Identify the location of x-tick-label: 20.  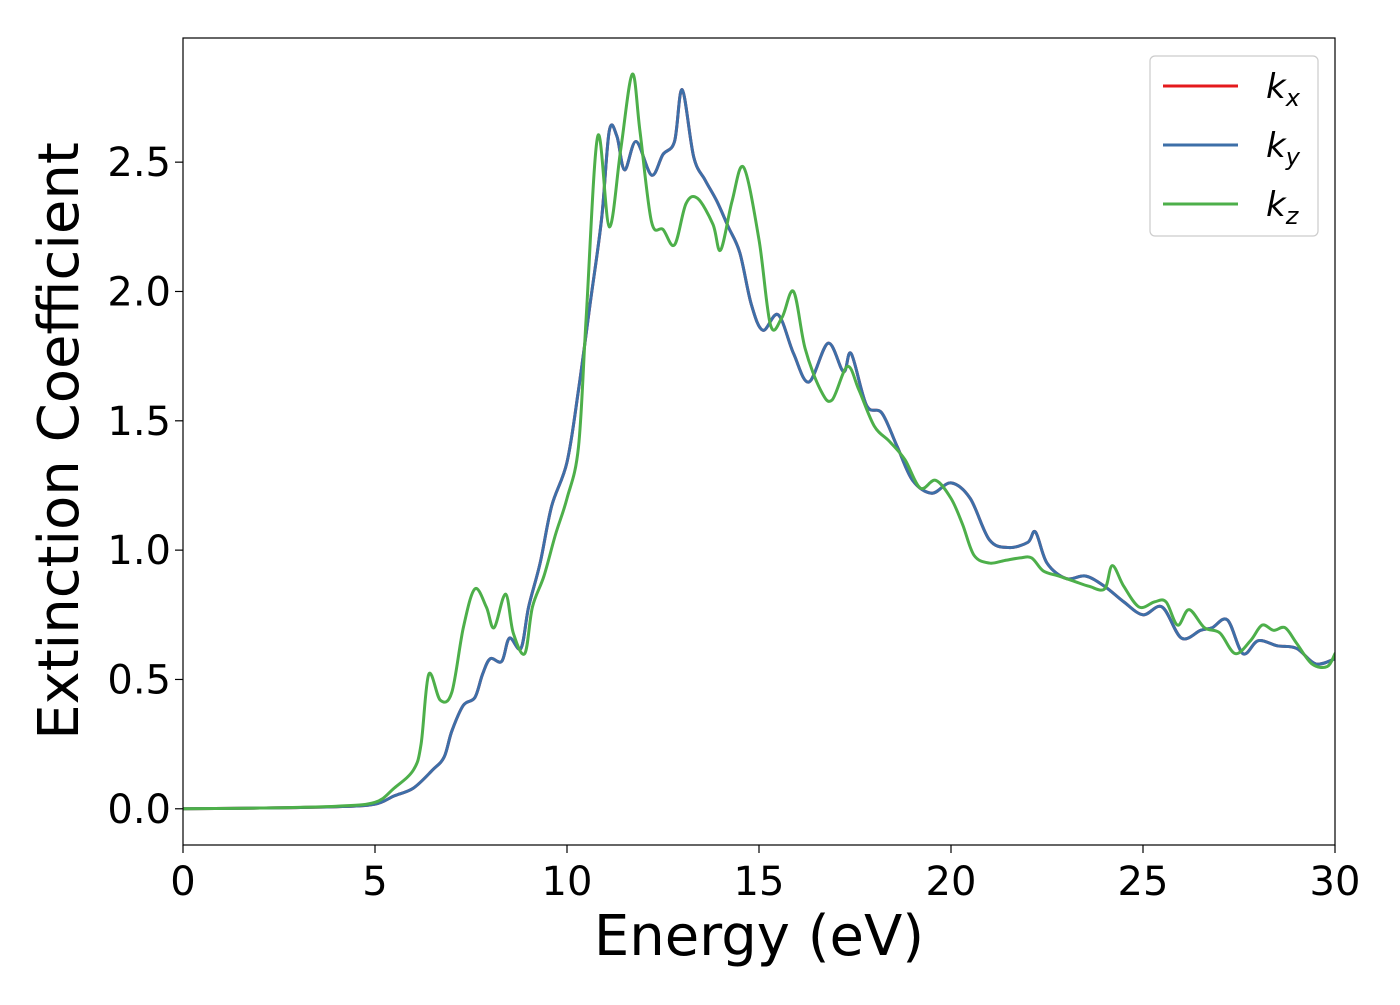
(951, 882).